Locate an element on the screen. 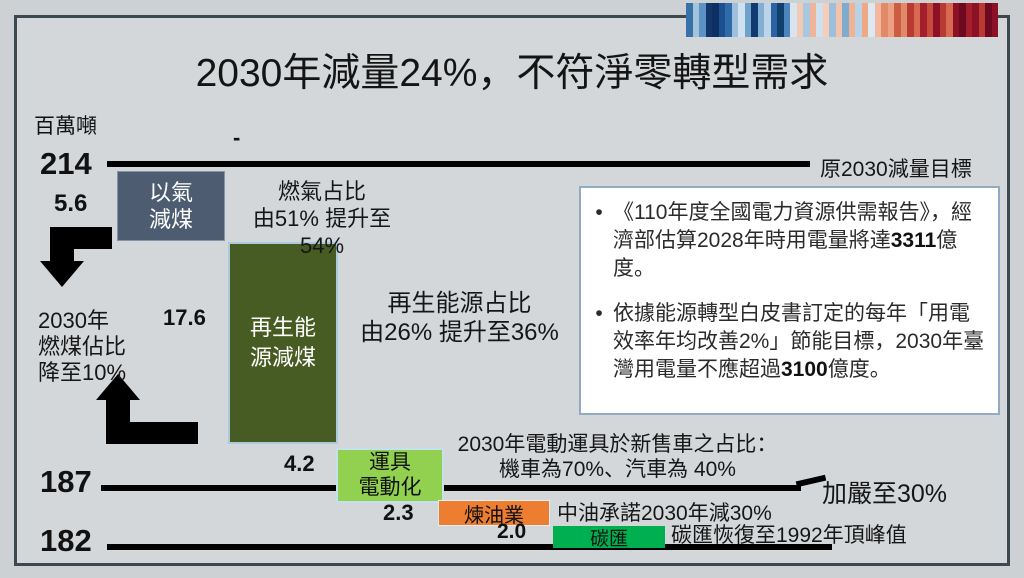 Image resolution: width=1024 pixels, height=578 pixels. step-box-label-line: 電動化 is located at coordinates (390, 487).